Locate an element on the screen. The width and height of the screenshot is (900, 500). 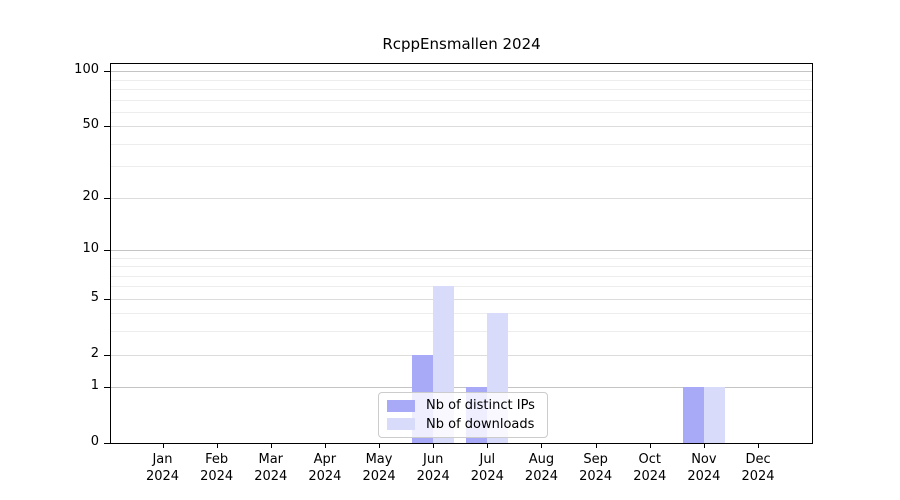
y-tick-label: 1 is located at coordinates (94, 386).